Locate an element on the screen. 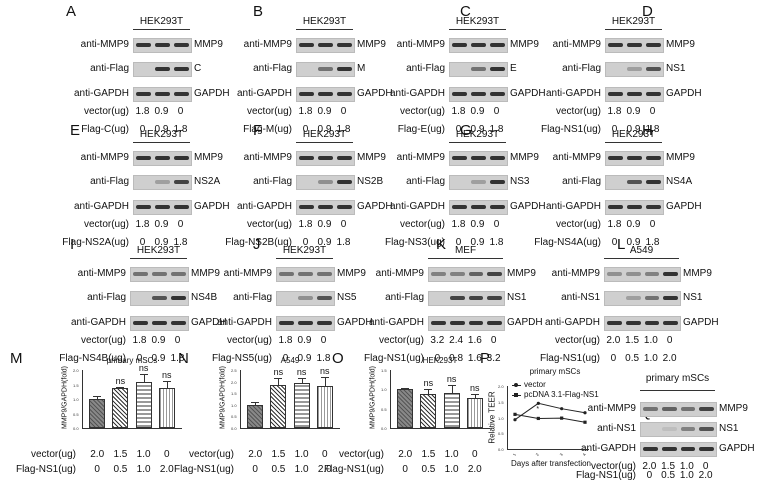 The image size is (766, 481). protein-label: NS4B is located at coordinates (204, 297).